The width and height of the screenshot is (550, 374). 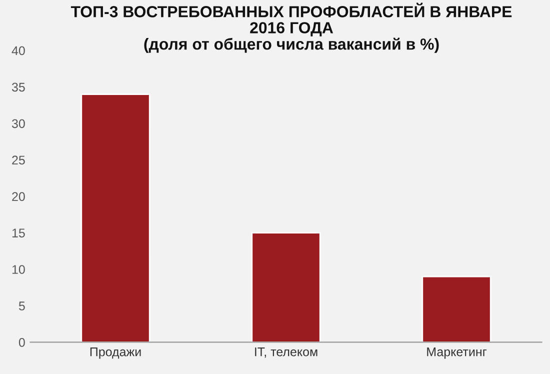 What do you see at coordinates (18, 269) in the screenshot?
I see `y-tick-label: 10` at bounding box center [18, 269].